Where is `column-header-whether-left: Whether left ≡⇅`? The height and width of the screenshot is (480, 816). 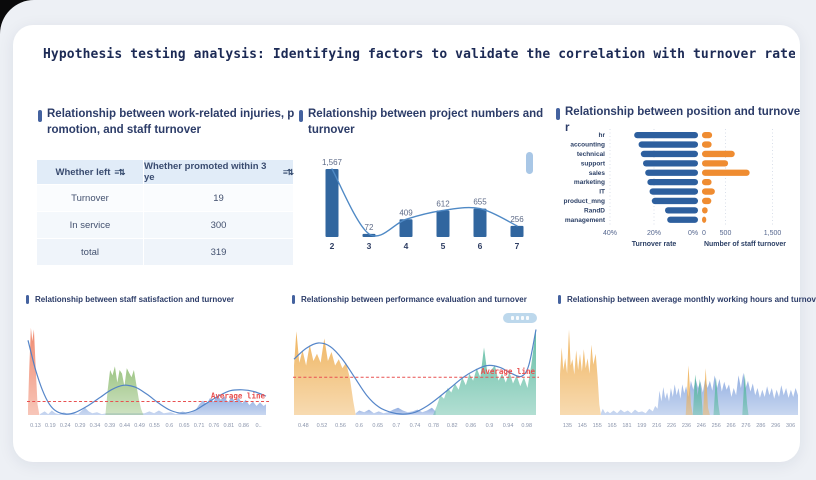 column-header-whether-left: Whether left ≡⇅ is located at coordinates (90, 172).